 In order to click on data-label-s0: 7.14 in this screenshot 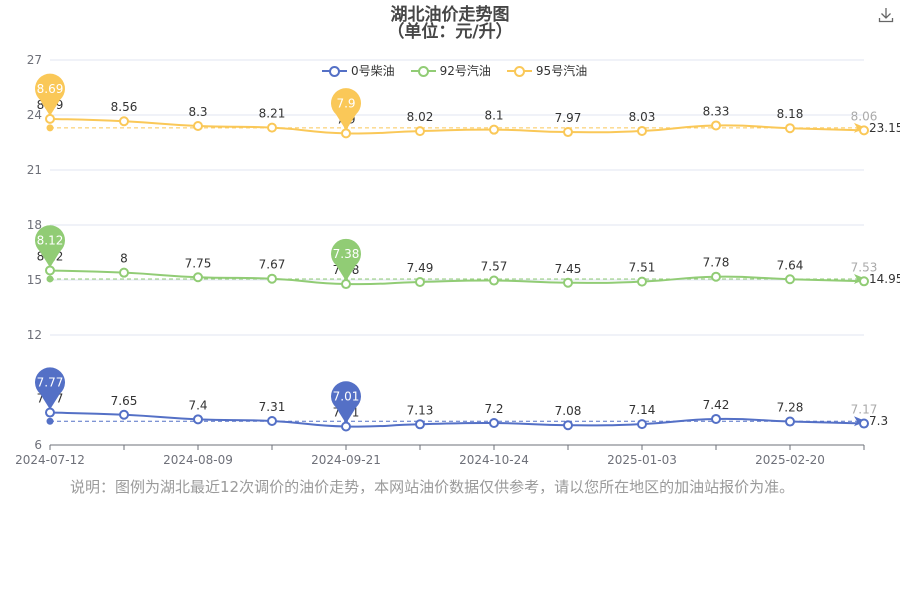, I will do `click(642, 410)`.